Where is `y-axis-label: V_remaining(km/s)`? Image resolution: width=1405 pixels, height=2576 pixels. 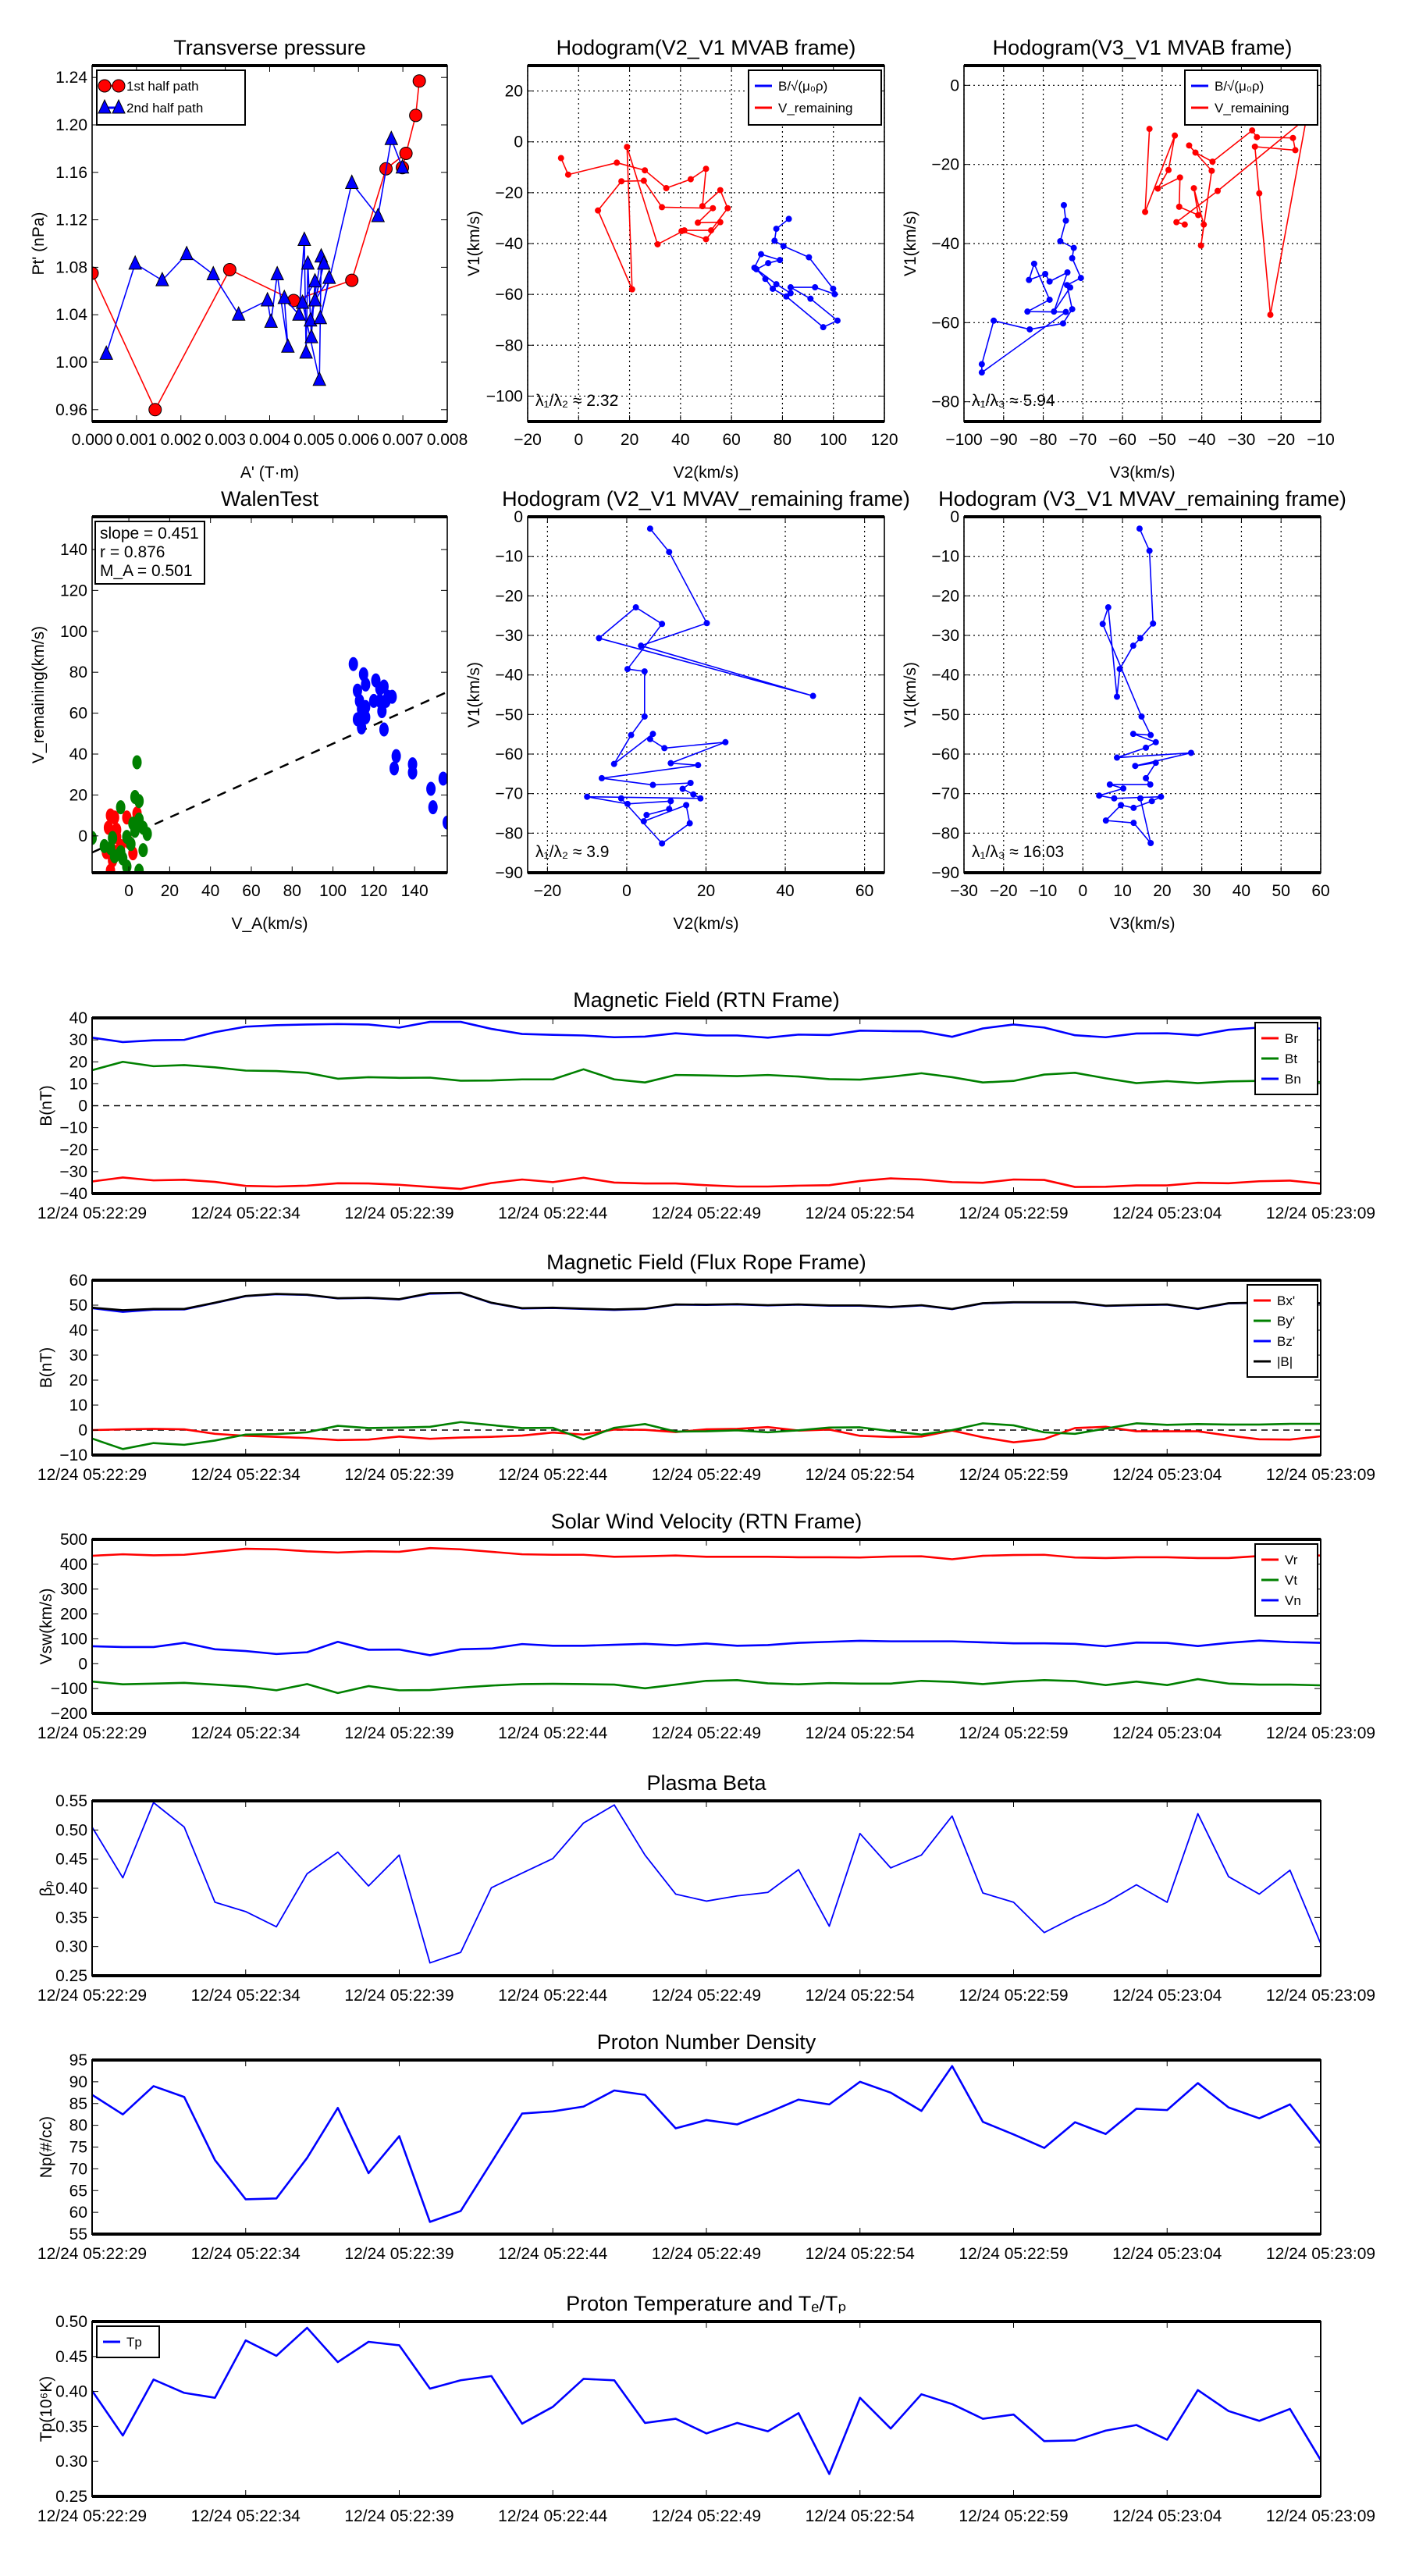
y-axis-label: V_remaining(km/s) is located at coordinates (39, 694).